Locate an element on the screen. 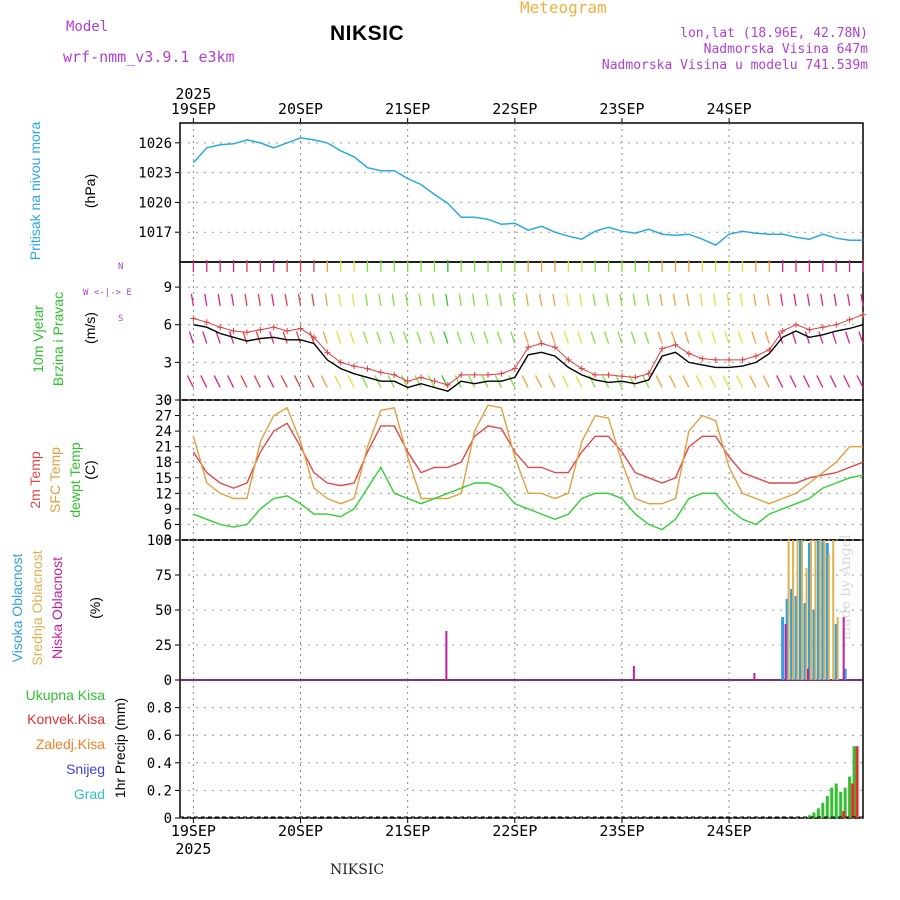 The height and width of the screenshot is (900, 900). footer-station: NIKSIC is located at coordinates (357, 870).